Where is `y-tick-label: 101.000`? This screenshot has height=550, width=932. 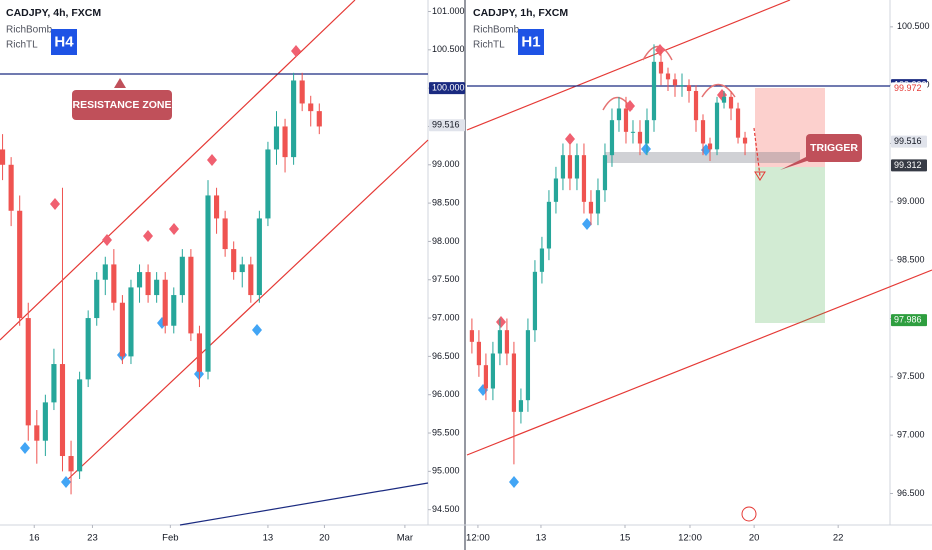 y-tick-label: 101.000 is located at coordinates (448, 11).